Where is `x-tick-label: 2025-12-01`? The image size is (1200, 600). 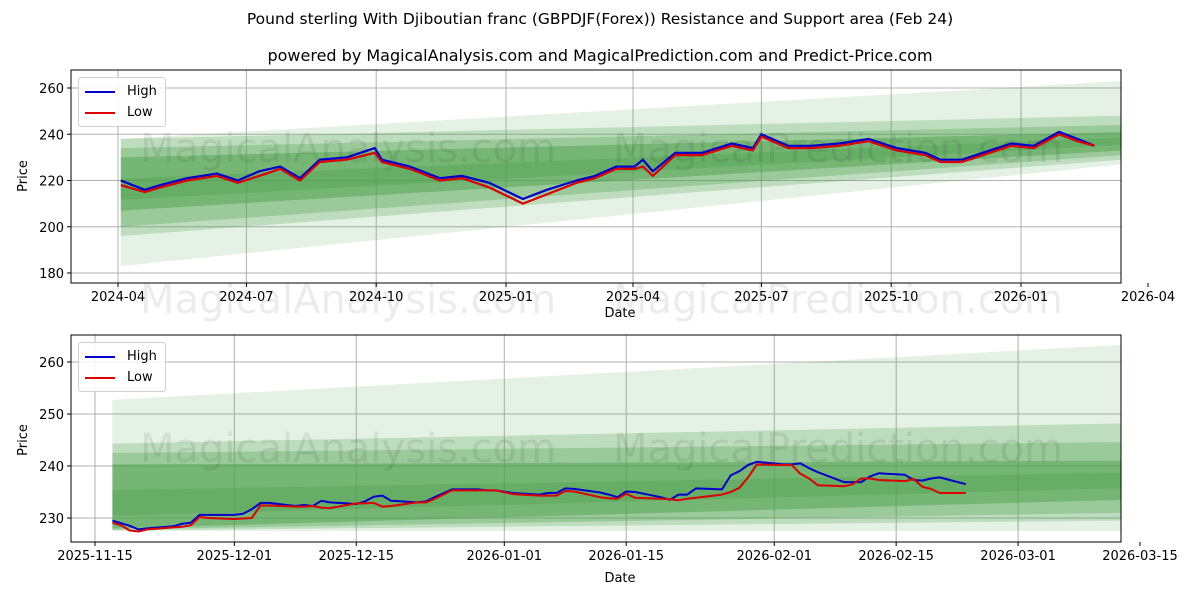
x-tick-label: 2025-12-01 is located at coordinates (235, 556).